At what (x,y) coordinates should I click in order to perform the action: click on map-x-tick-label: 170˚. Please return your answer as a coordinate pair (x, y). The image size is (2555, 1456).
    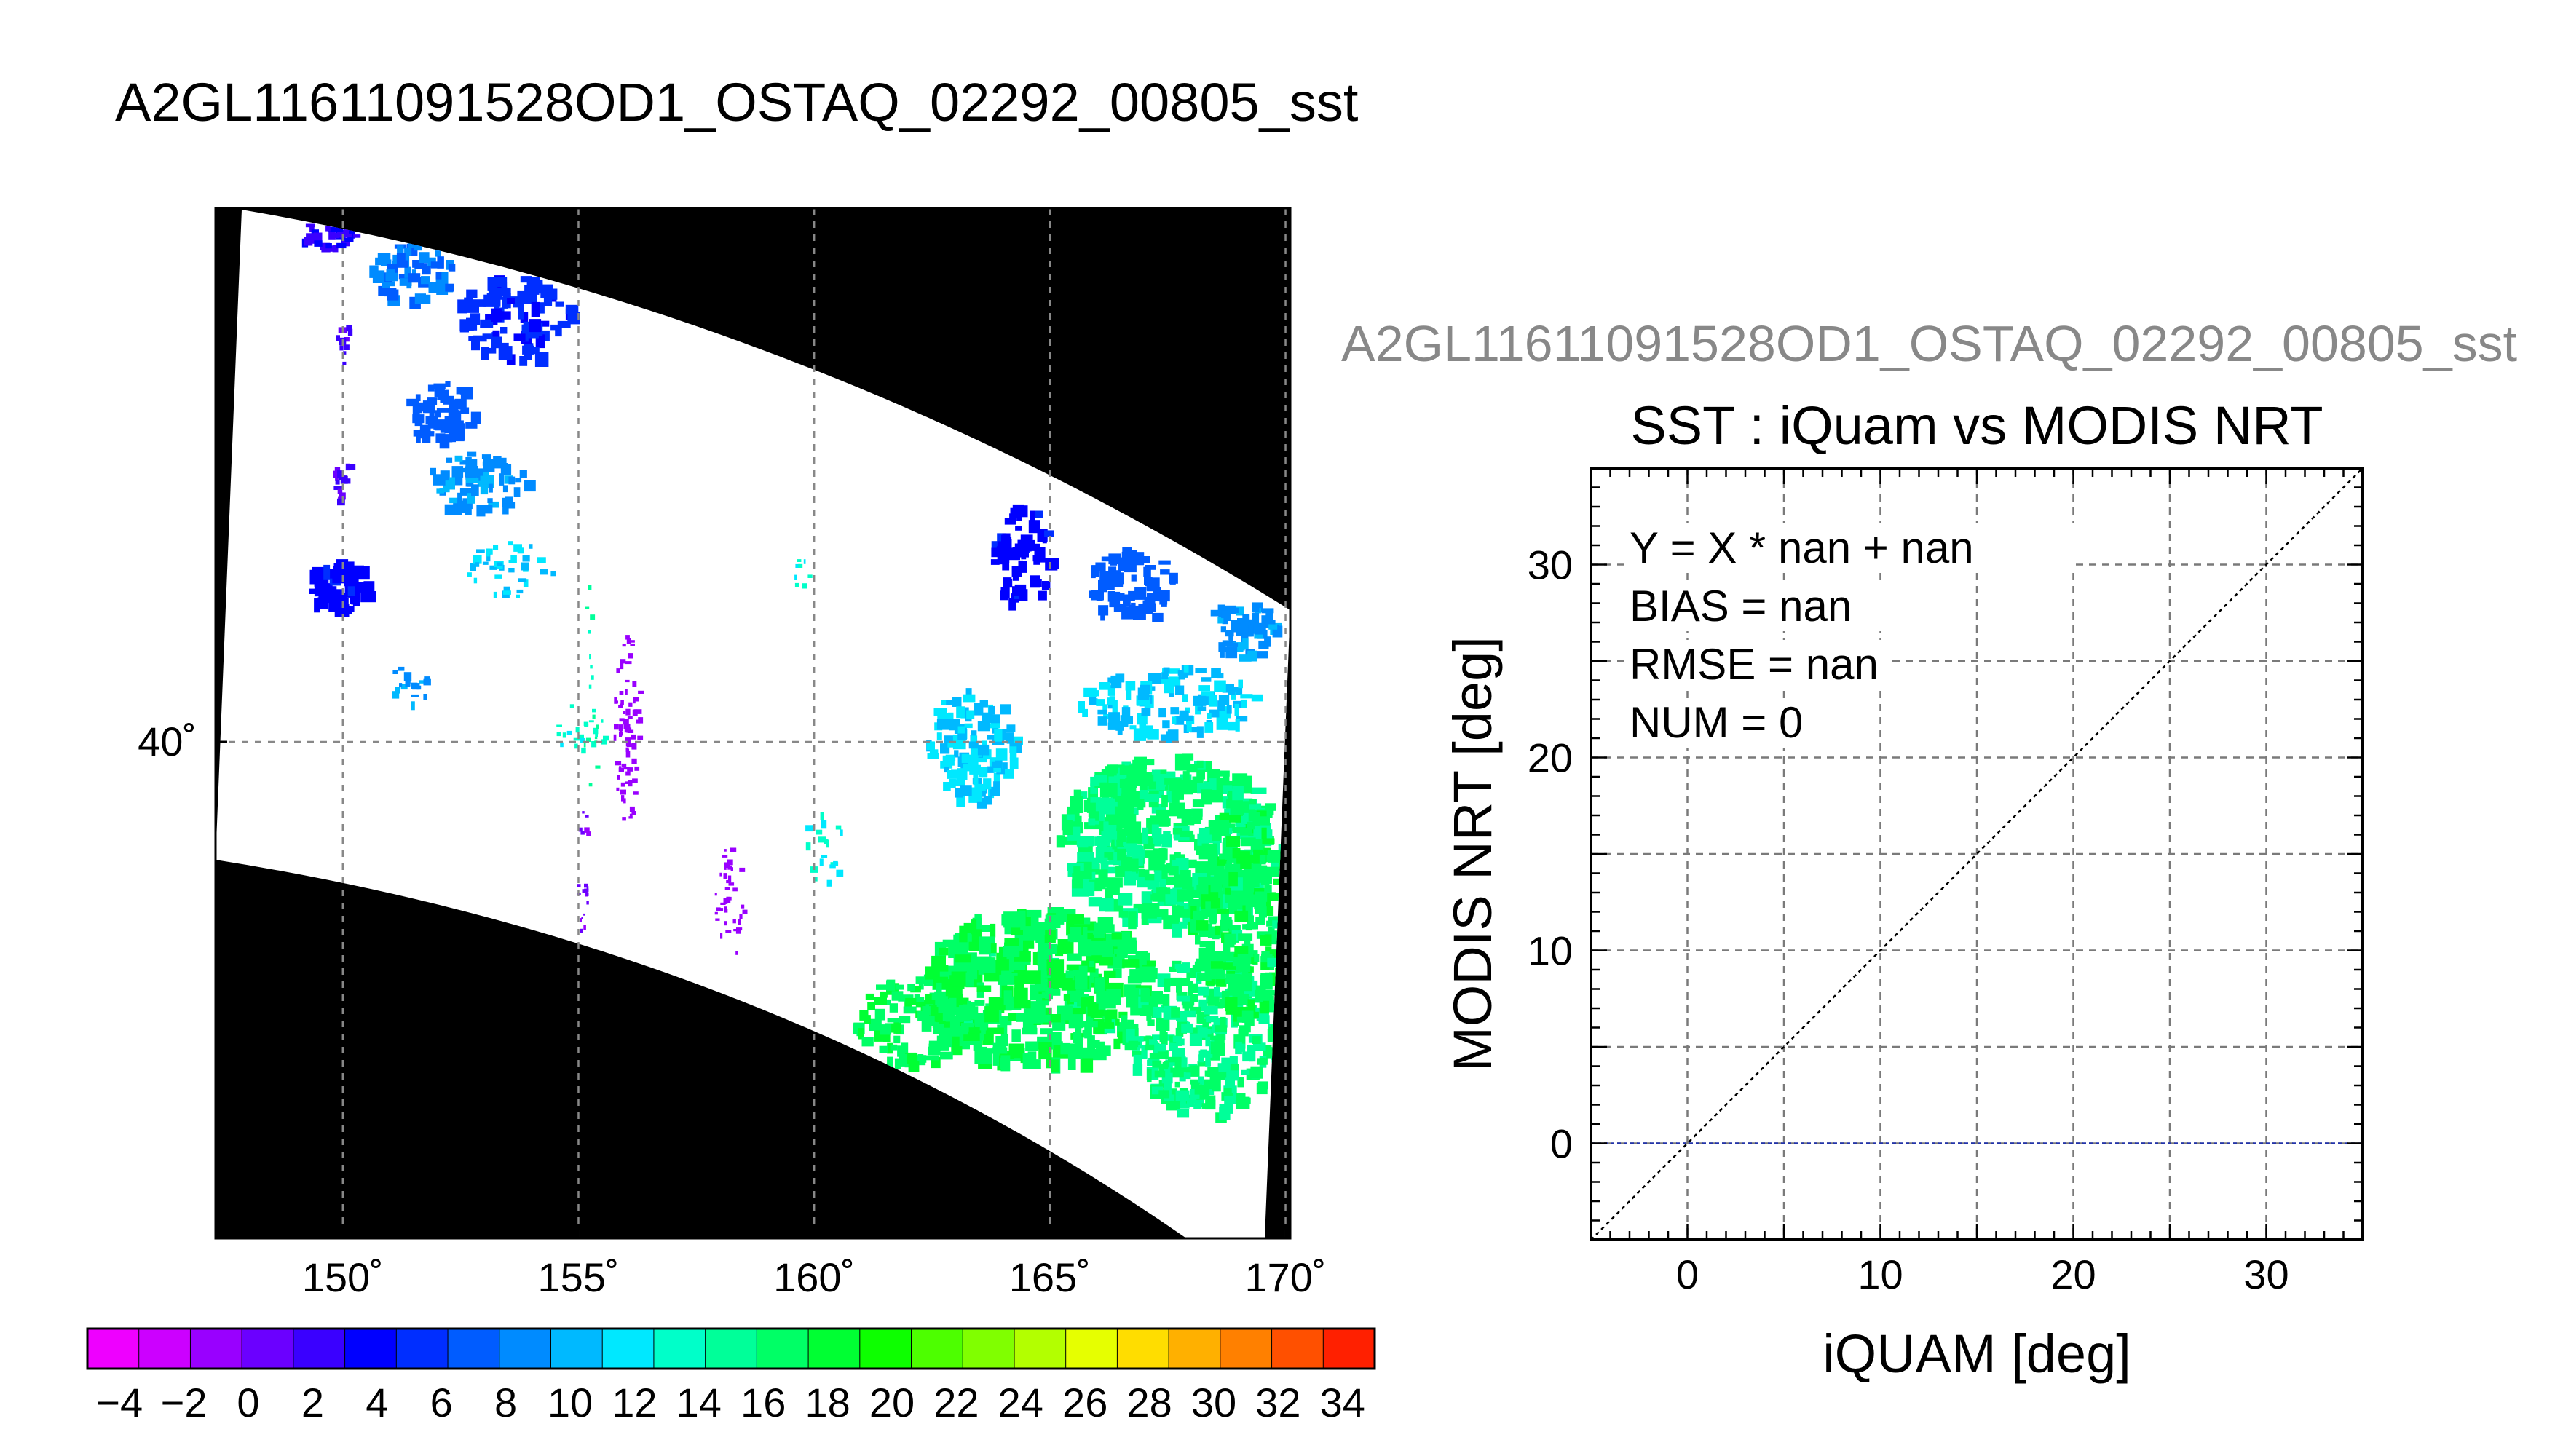
    Looking at the image, I should click on (1285, 1277).